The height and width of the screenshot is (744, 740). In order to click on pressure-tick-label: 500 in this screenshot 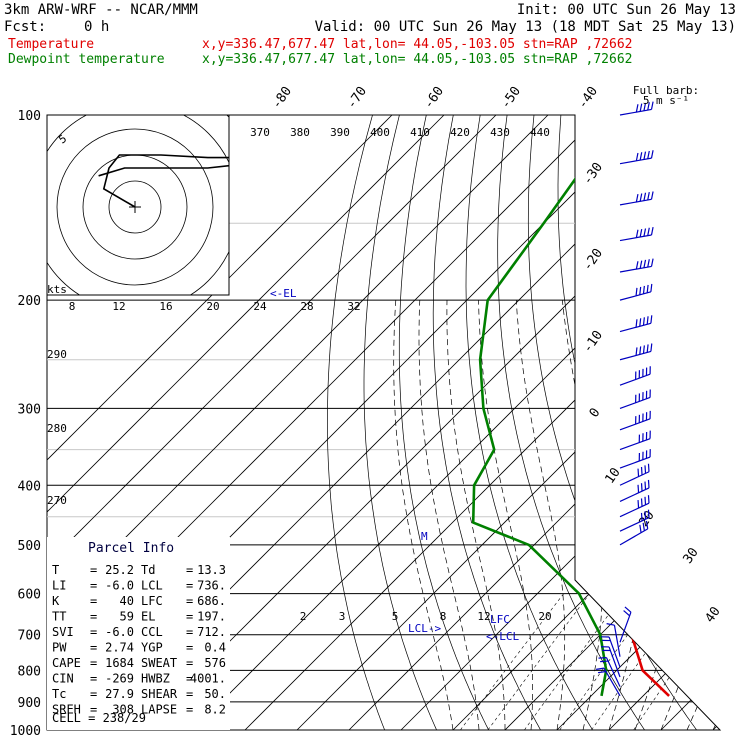, I will do `click(29, 546)`.